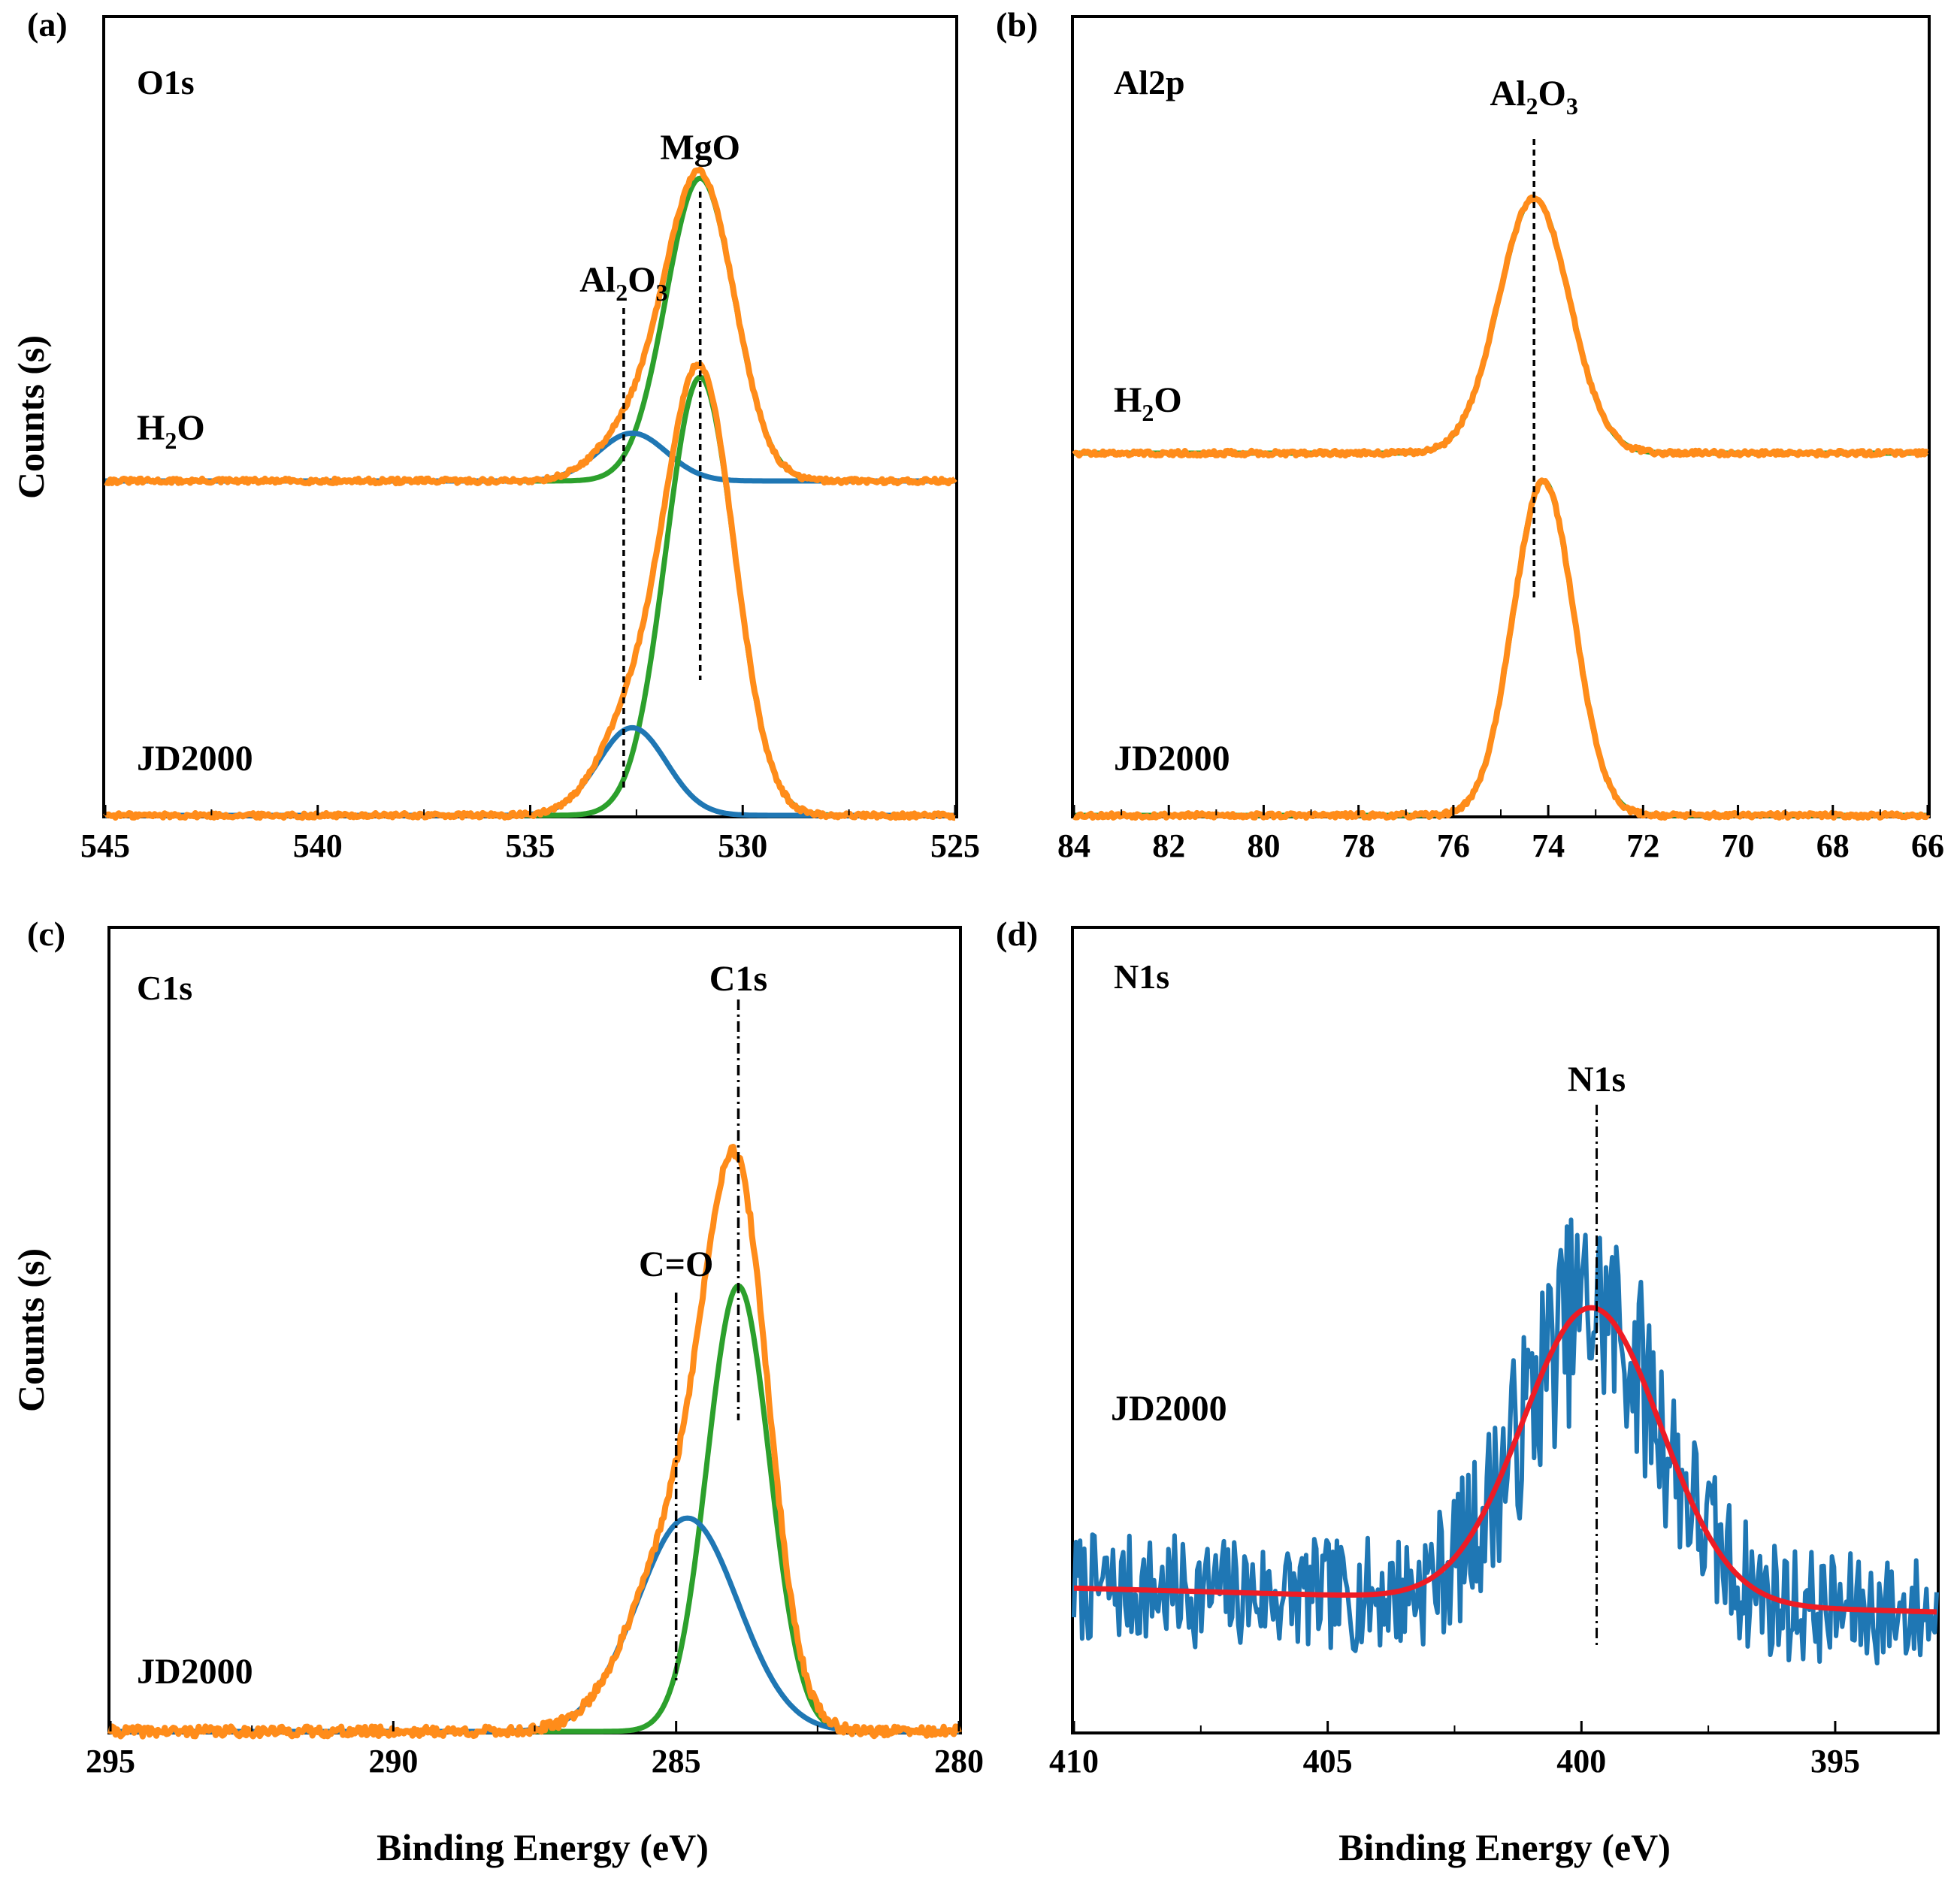 This screenshot has width=1960, height=1878. What do you see at coordinates (530, 845) in the screenshot?
I see `x-tick-label-a-2: 535` at bounding box center [530, 845].